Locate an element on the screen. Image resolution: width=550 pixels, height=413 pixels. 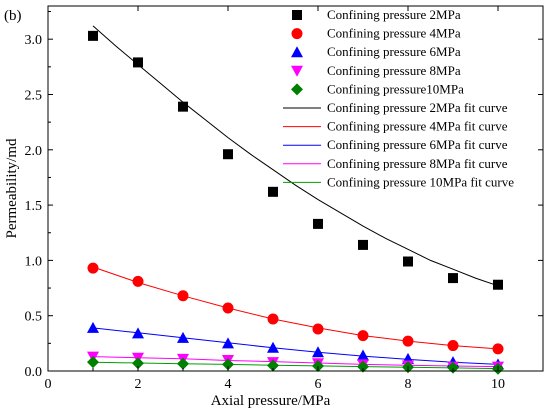
x-tick-label: 4 is located at coordinates (228, 384).